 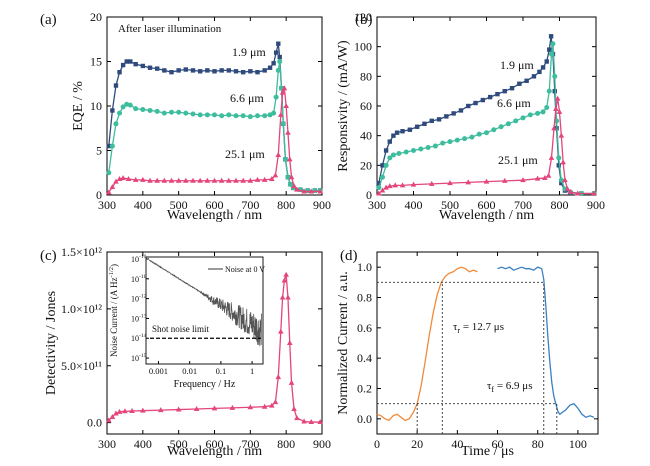 I want to click on x-tick-label: 700, so click(x=250, y=205).